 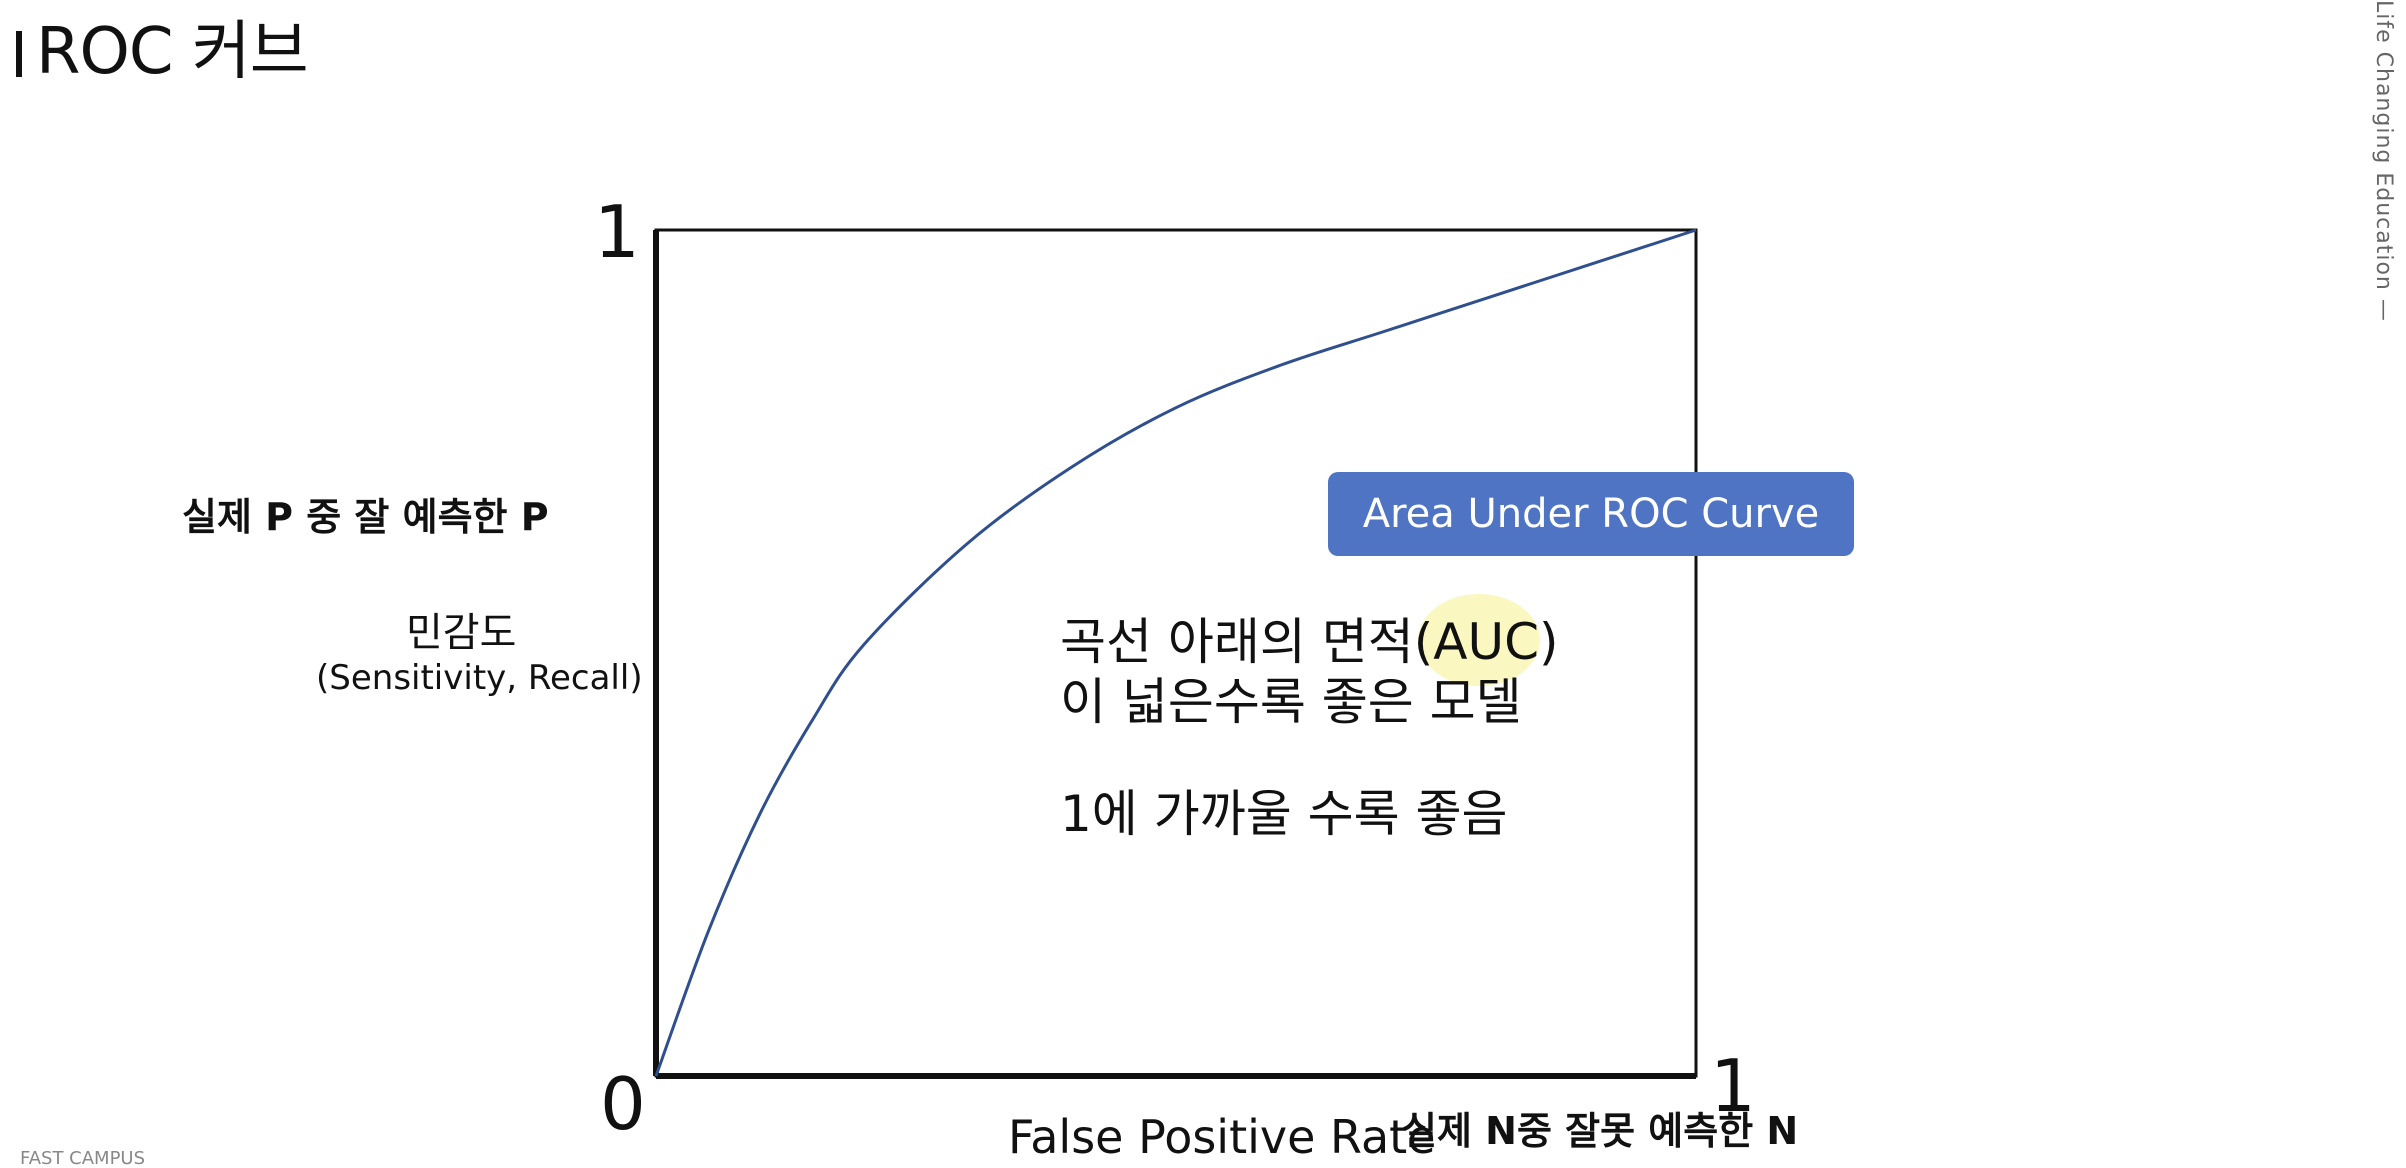 What do you see at coordinates (617, 232) in the screenshot?
I see `y-tick-top: 1` at bounding box center [617, 232].